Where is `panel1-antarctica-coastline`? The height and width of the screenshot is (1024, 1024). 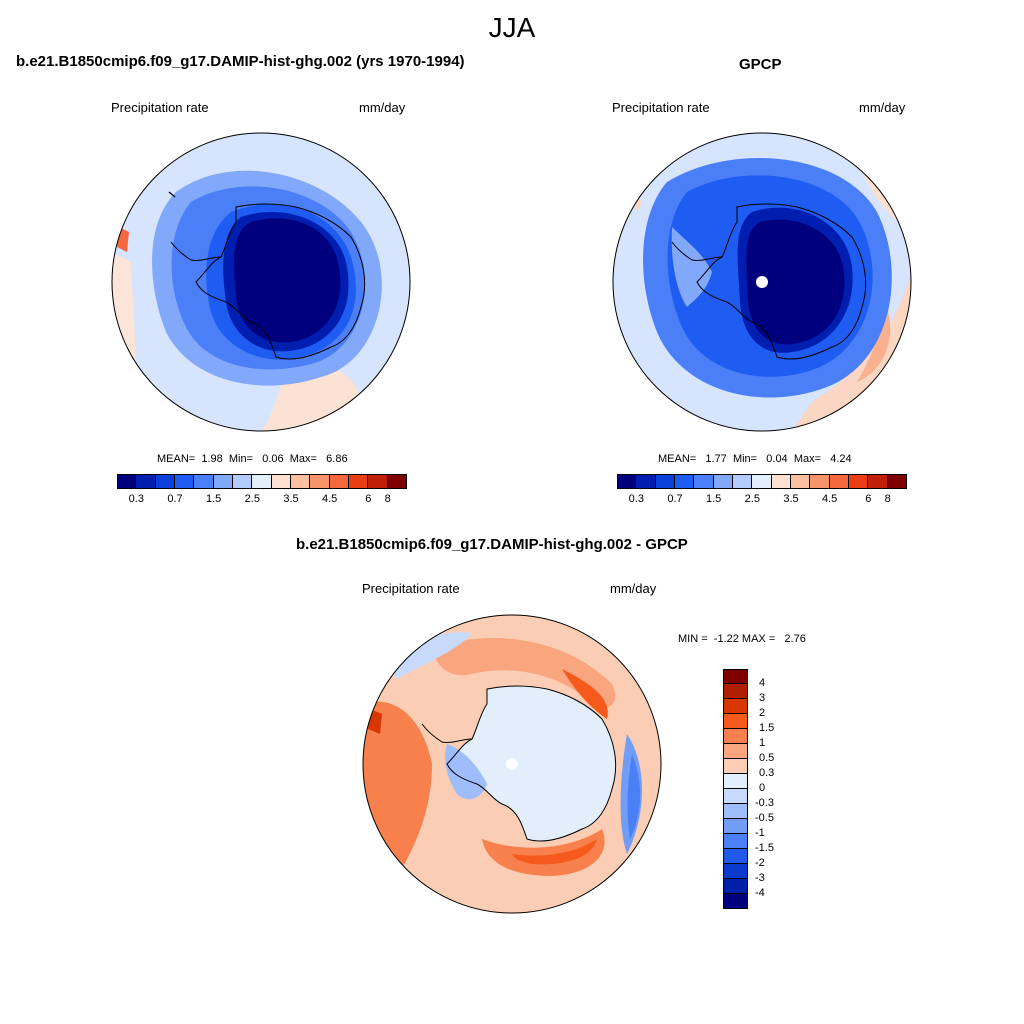
panel1-antarctica-coastline is located at coordinates (280, 281).